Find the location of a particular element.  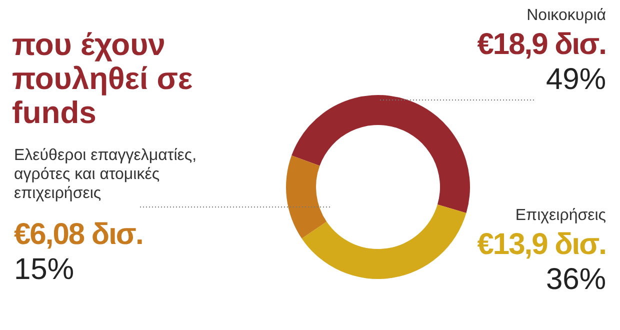

slice-label: Ελεύθεροι επαγγελματίες, αγρότες και ατομικές επιχειρήσεις is located at coordinates (106, 174).